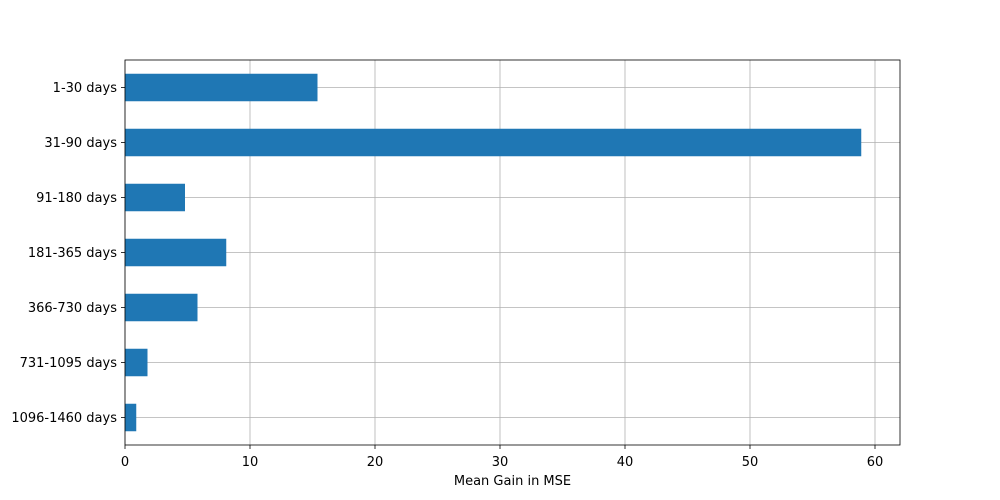 The image size is (1000, 500). Describe the element at coordinates (76, 198) in the screenshot. I see `y-tick-label: 91-180 days` at that location.